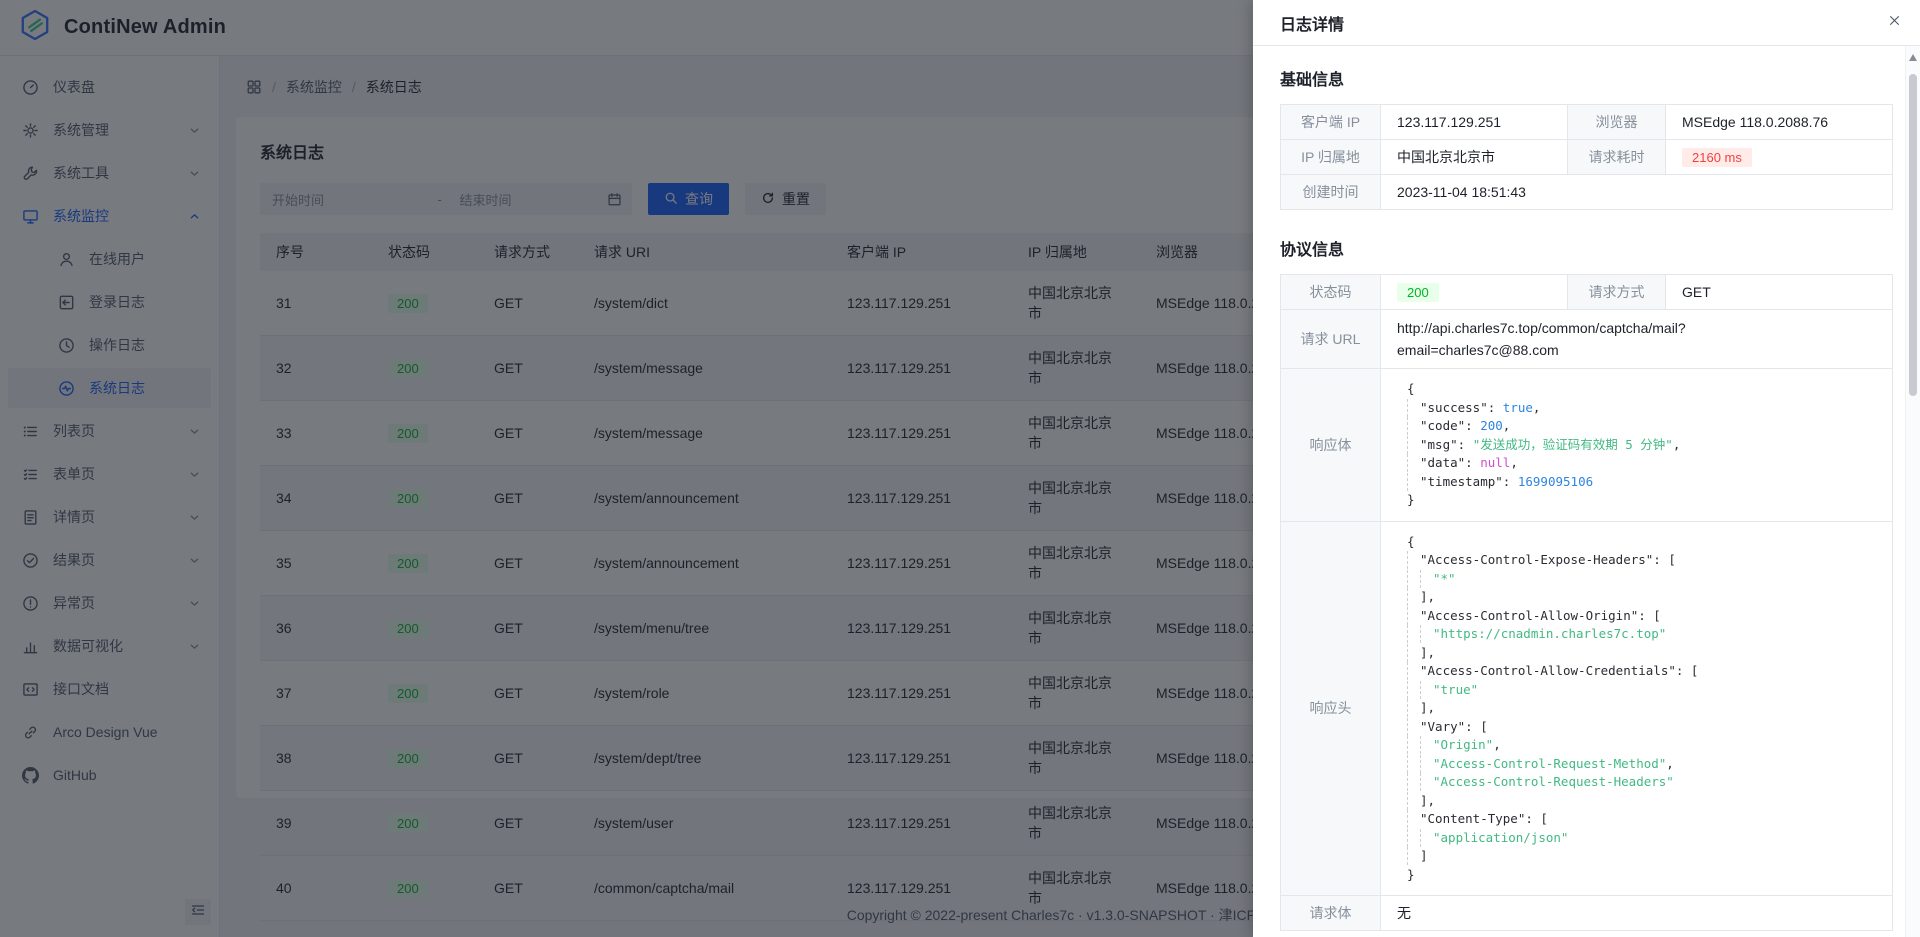  I want to click on scrollbar-thumb, so click(1913, 235).